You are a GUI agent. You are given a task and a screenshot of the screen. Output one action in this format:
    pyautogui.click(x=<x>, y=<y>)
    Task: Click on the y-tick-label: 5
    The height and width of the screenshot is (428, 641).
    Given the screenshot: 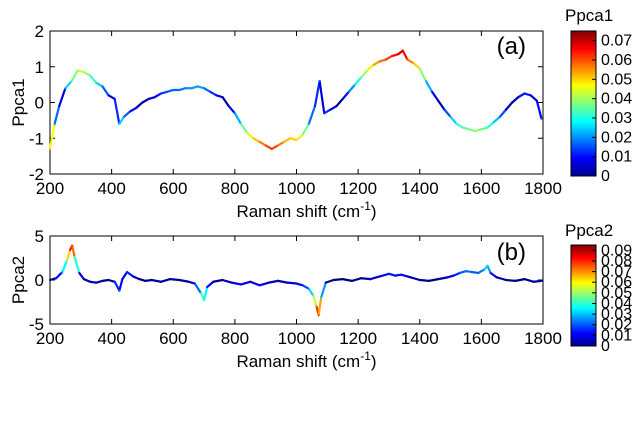 What is the action you would take?
    pyautogui.click(x=39, y=236)
    